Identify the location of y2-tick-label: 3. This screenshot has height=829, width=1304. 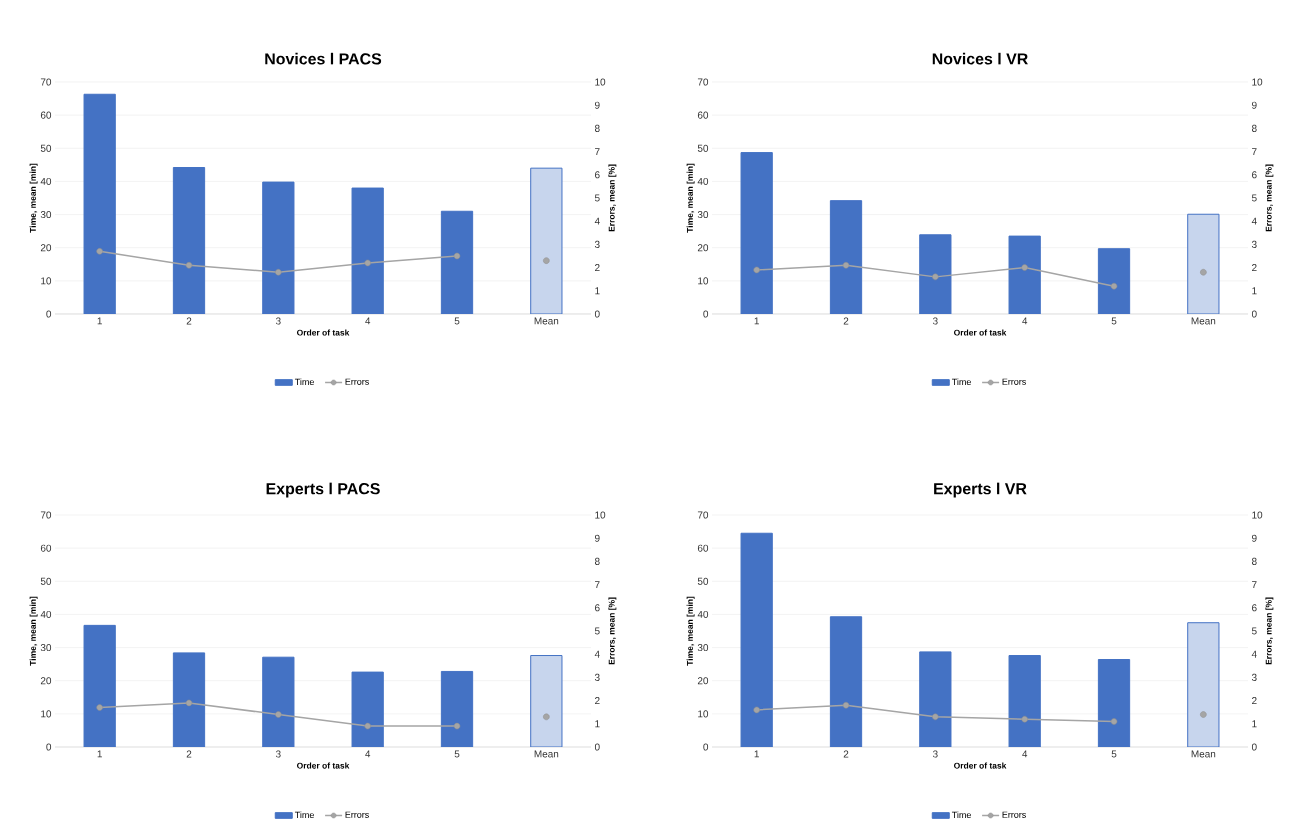
(1254, 244).